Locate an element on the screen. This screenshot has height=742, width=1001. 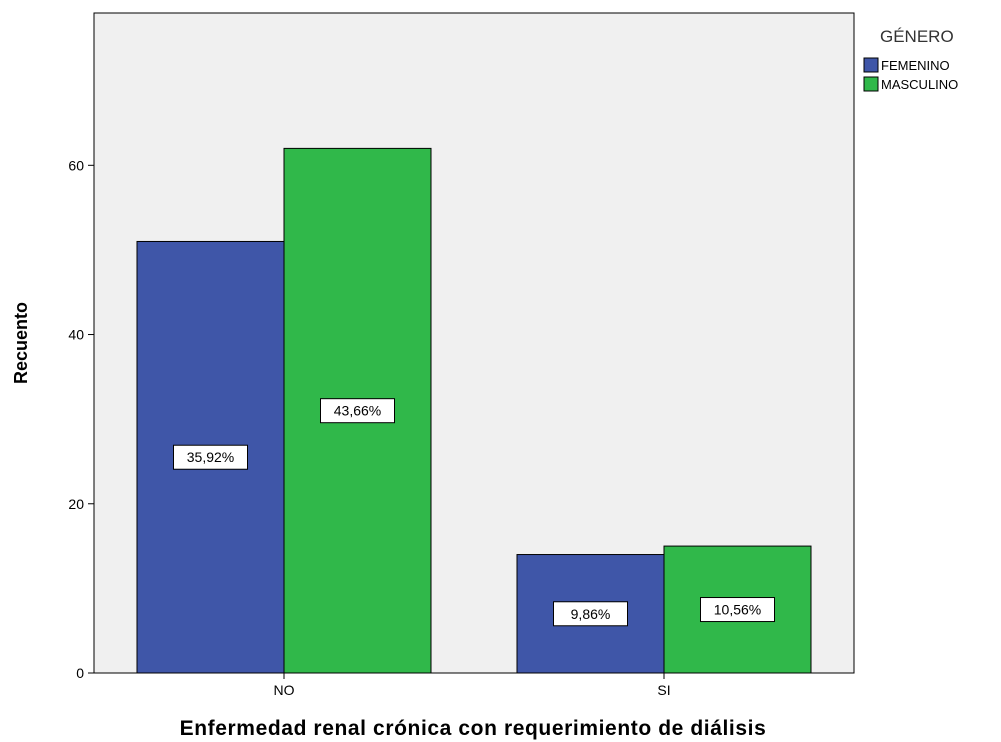
legend-swatch-masculino is located at coordinates (871, 84).